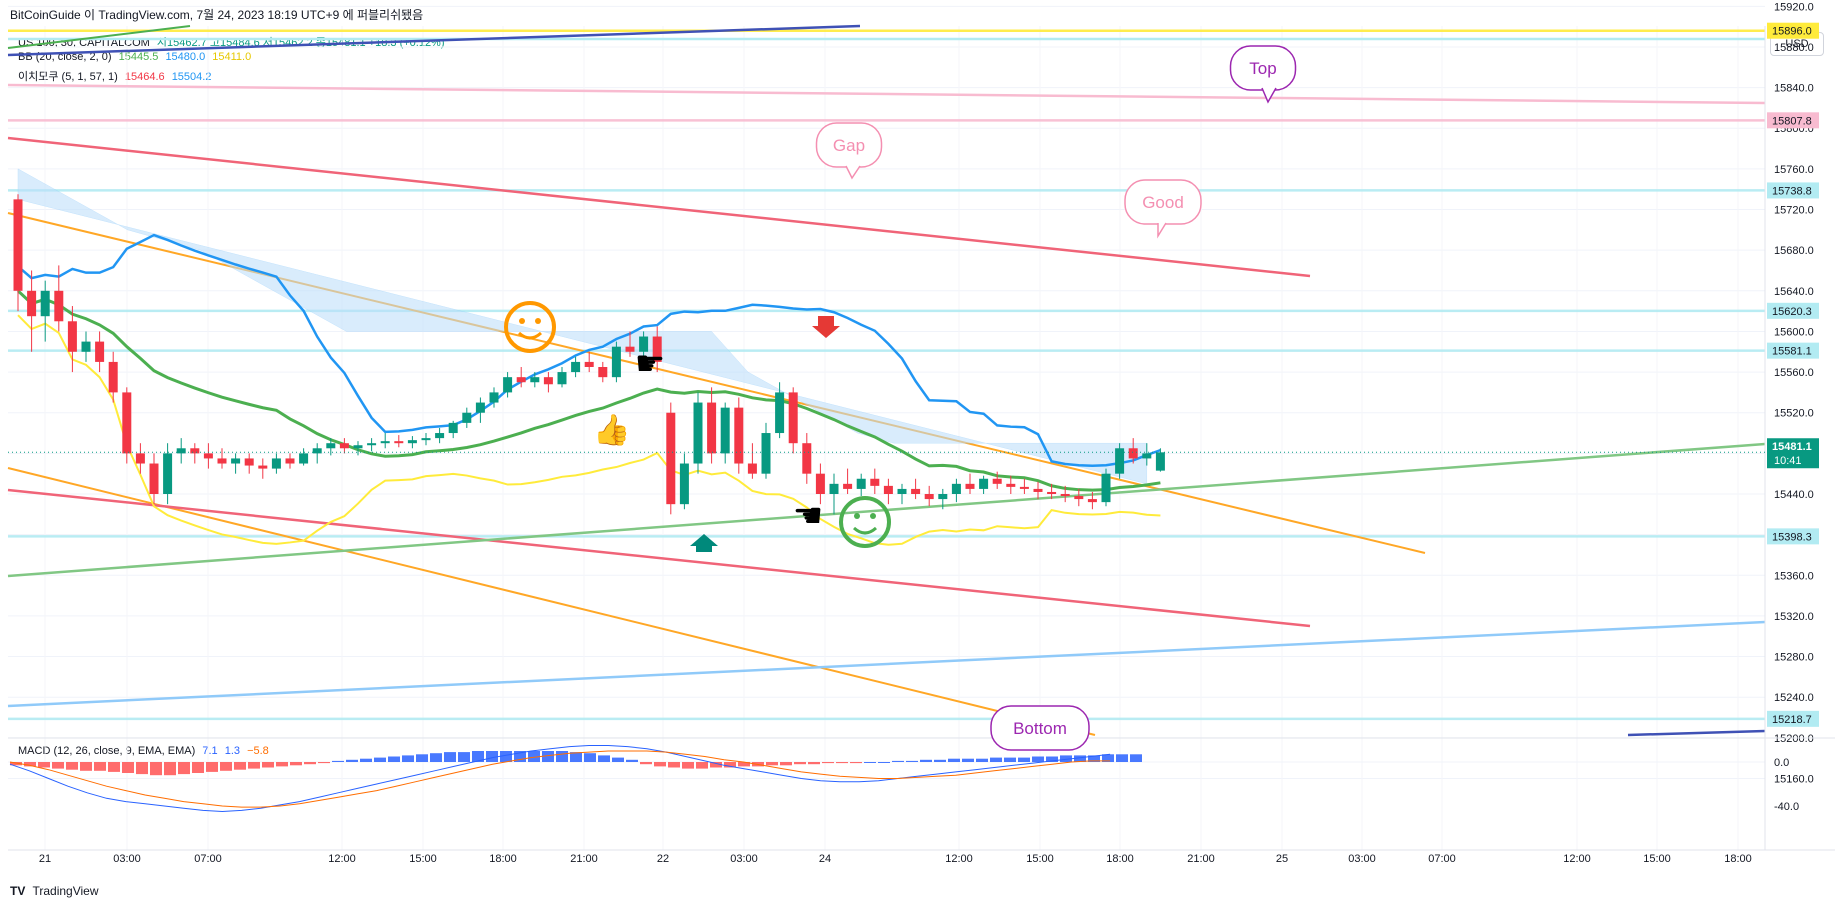 The height and width of the screenshot is (907, 1835). What do you see at coordinates (886, 94) in the screenshot?
I see `horizontal-level-line` at bounding box center [886, 94].